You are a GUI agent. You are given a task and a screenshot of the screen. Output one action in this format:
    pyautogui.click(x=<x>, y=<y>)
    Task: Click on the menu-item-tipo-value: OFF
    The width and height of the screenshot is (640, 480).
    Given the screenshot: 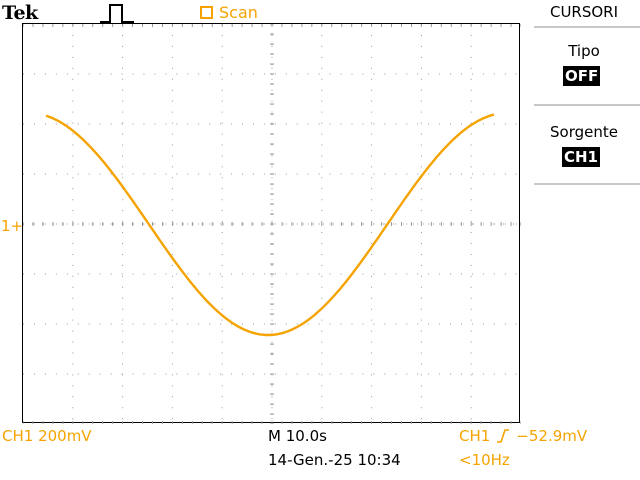 What is the action you would take?
    pyautogui.click(x=582, y=76)
    